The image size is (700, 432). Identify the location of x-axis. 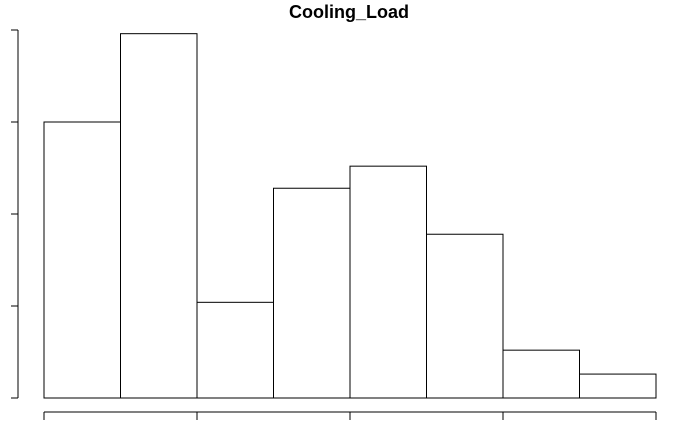
(350, 415).